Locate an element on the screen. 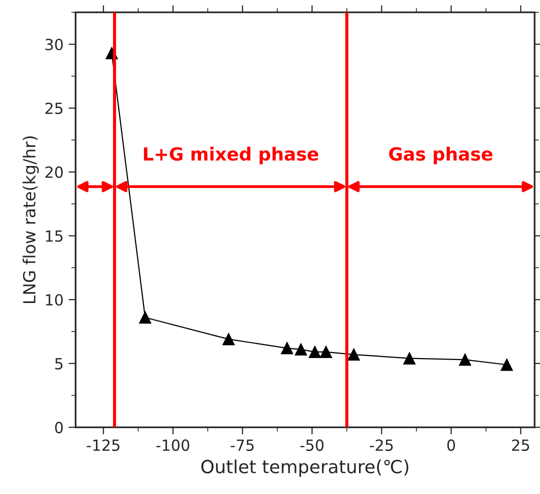  x-axis-title: Outlet temperature(℃) is located at coordinates (304, 468).